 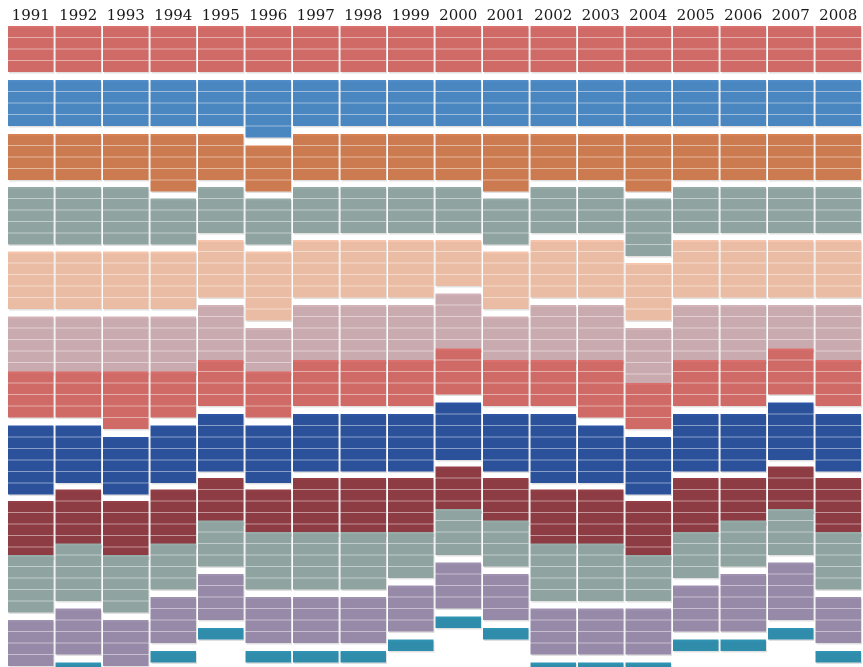 I want to click on cell-series2-1996, so click(x=268, y=109).